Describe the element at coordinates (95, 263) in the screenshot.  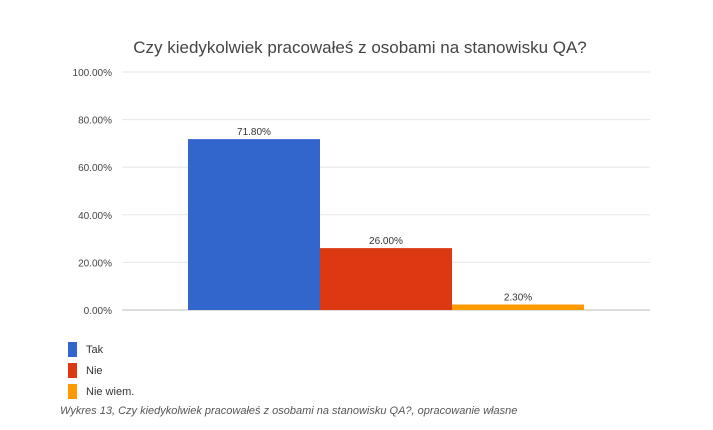
I see `y-tick-label: 20.00%` at that location.